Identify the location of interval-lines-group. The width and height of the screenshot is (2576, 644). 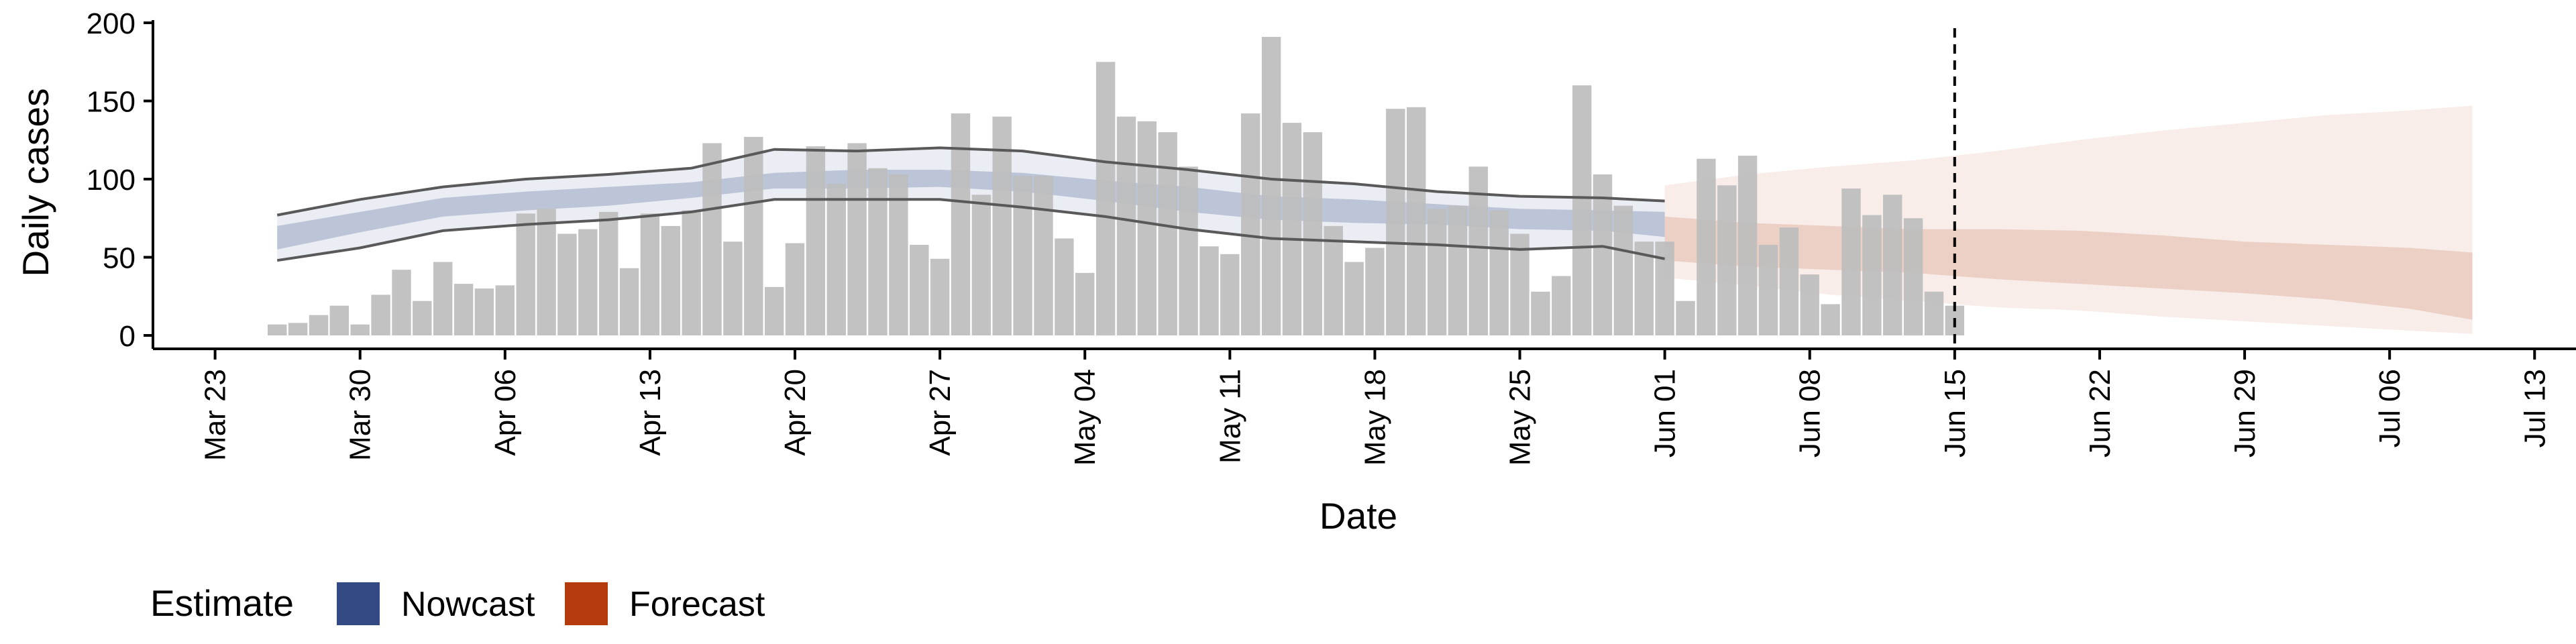
(970, 204).